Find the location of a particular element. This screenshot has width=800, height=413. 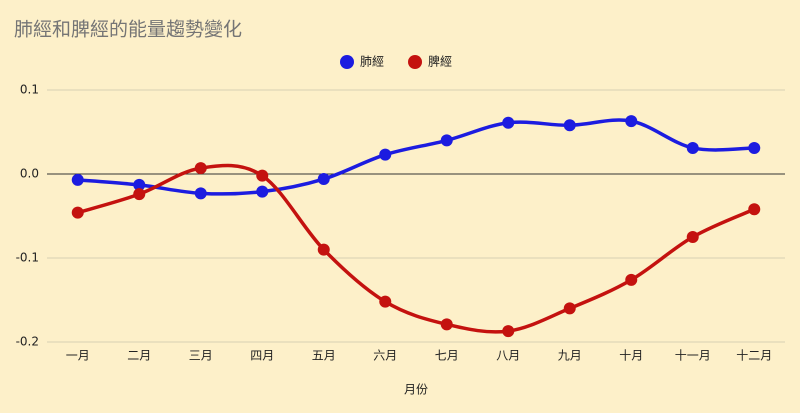

x-tick-label: 六月 is located at coordinates (385, 356).